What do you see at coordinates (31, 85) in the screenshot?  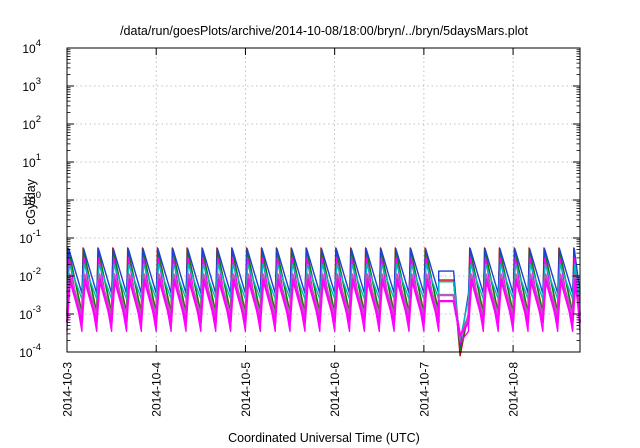 I see `y-tick-label: 10³` at bounding box center [31, 85].